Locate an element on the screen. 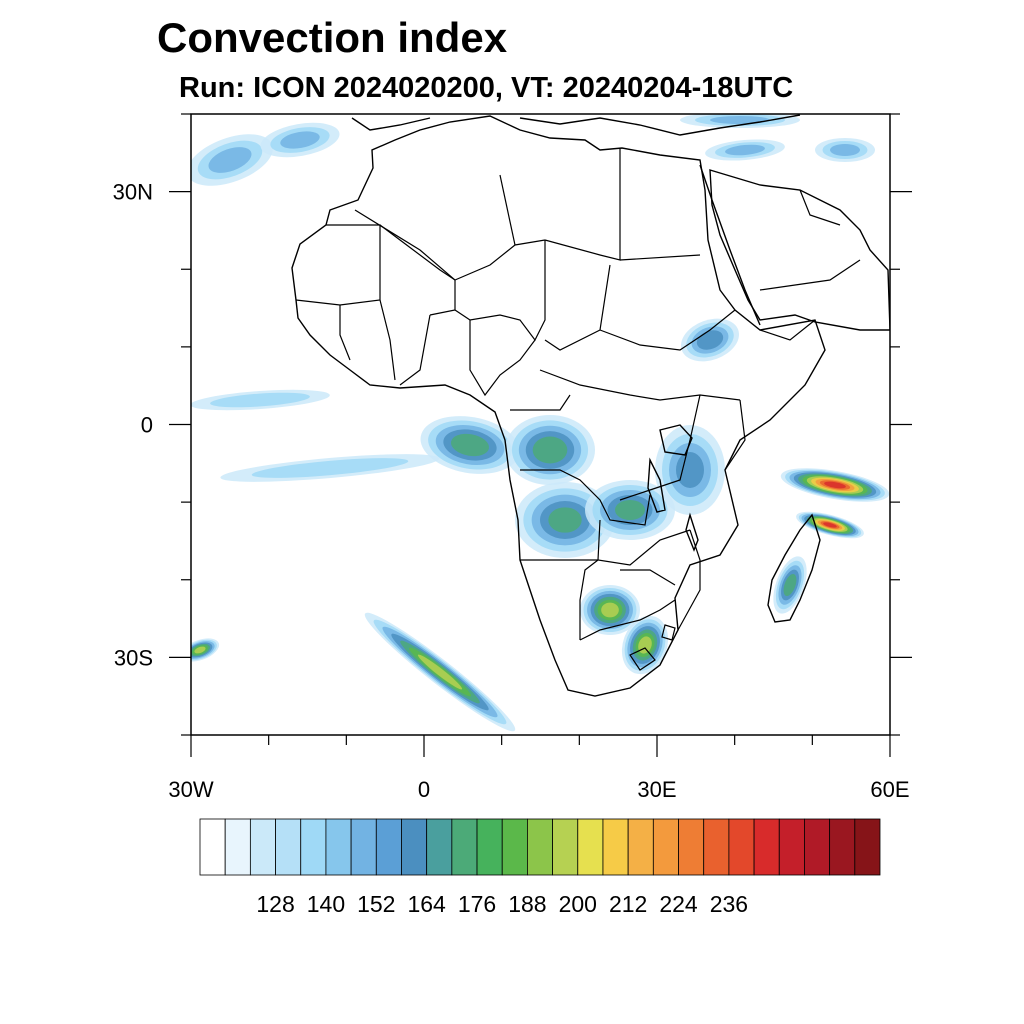 The image size is (1024, 1024). x-tick-label: 30E is located at coordinates (656, 789).